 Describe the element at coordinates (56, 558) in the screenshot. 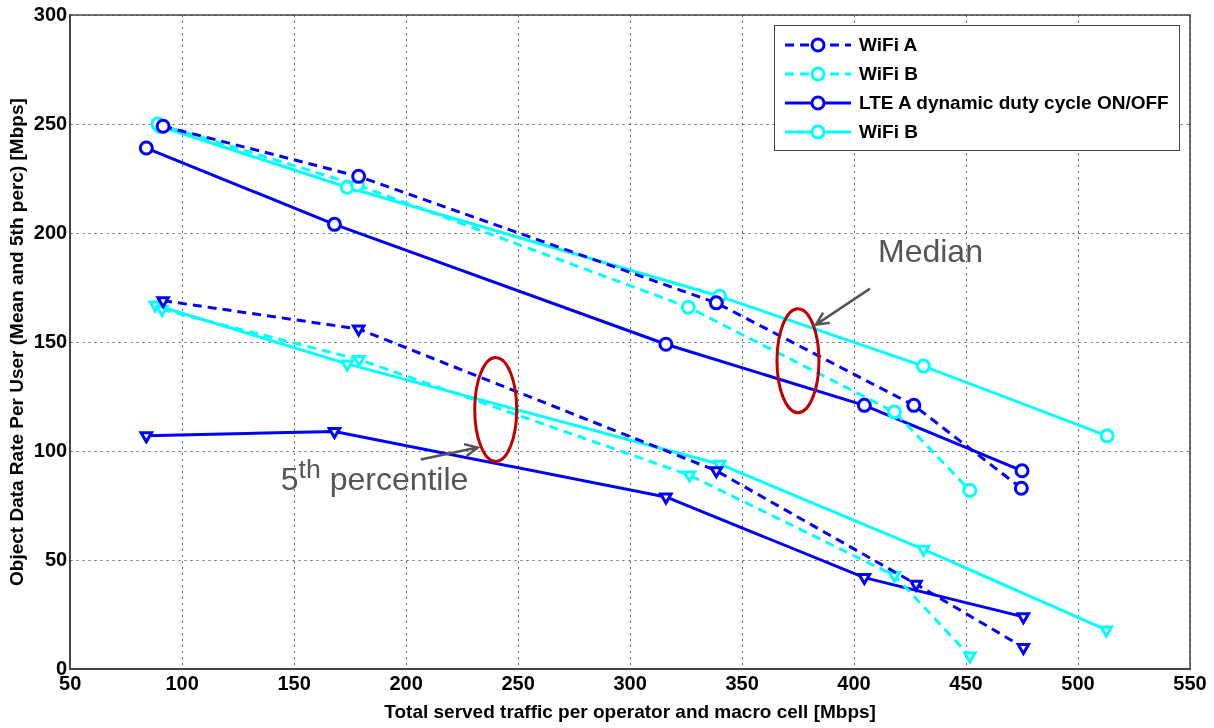

I see `y-tick-label: 50` at that location.